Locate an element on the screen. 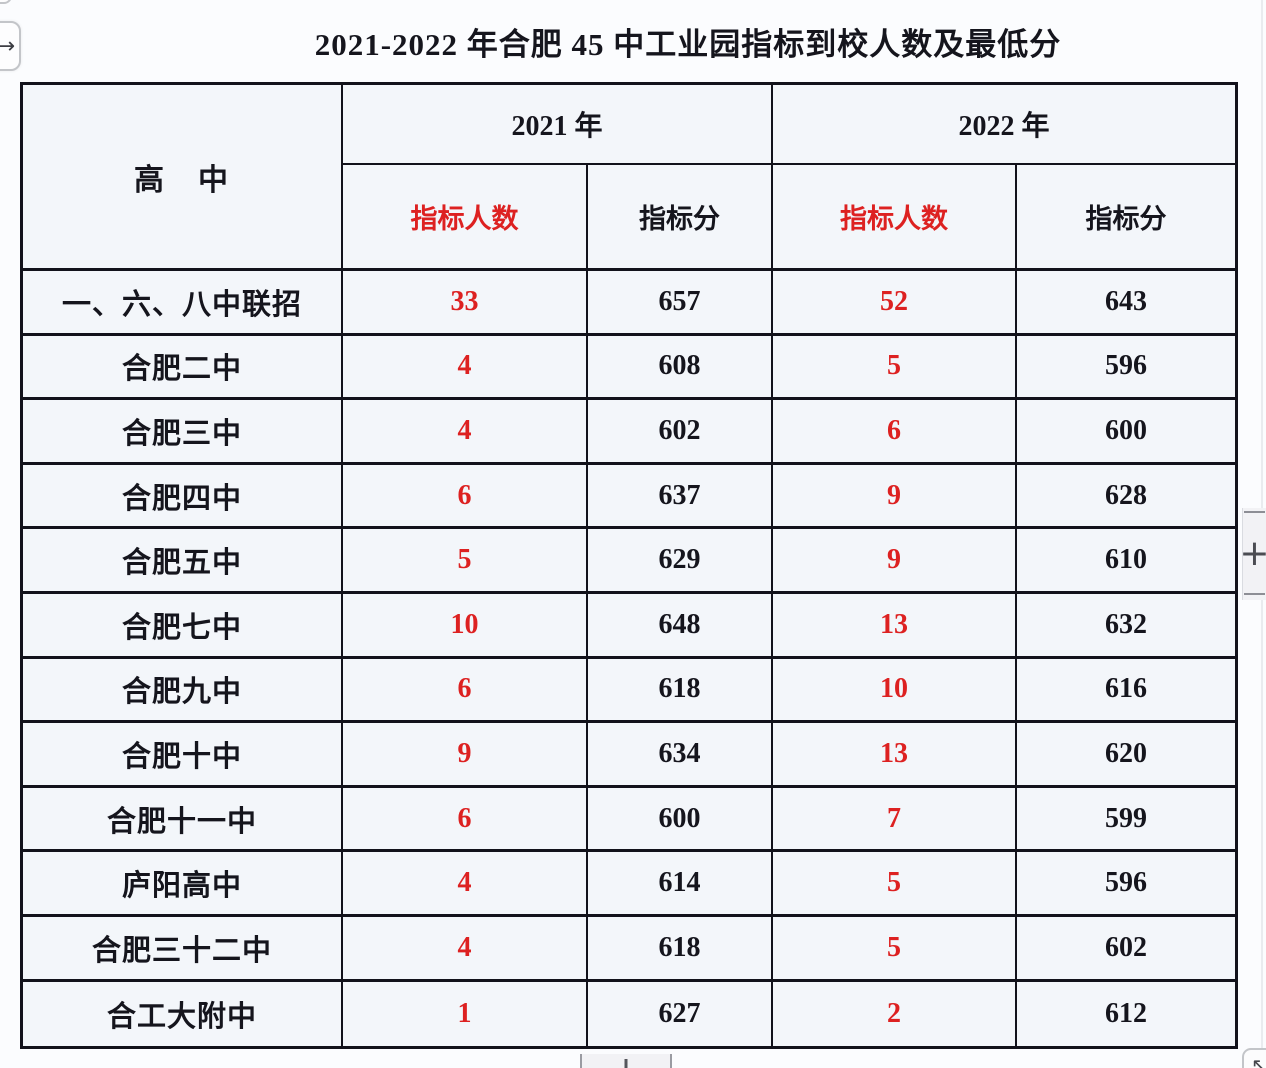  partial-button-fragment is located at coordinates (6, 2).